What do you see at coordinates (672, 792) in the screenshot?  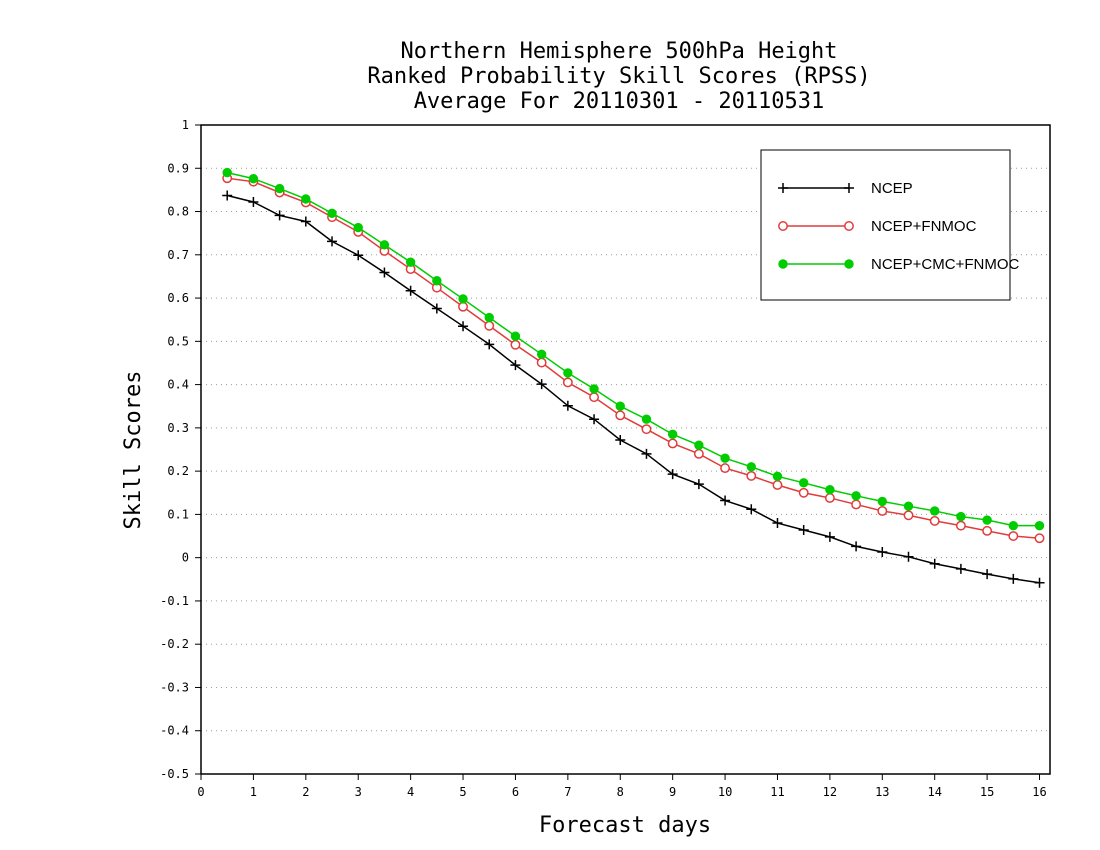 I see `x-tick-label: 9` at bounding box center [672, 792].